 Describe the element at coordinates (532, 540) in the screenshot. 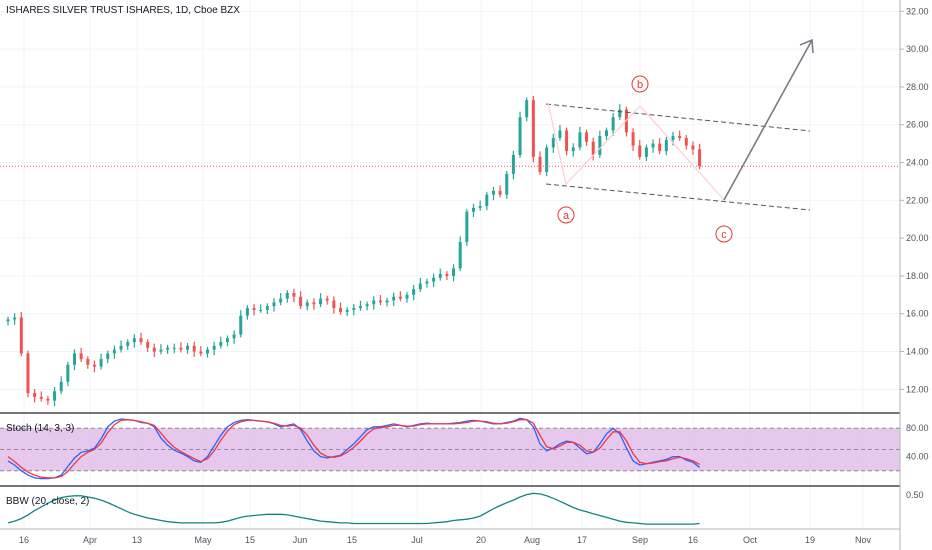

I see `time-tick-label: Aug` at that location.